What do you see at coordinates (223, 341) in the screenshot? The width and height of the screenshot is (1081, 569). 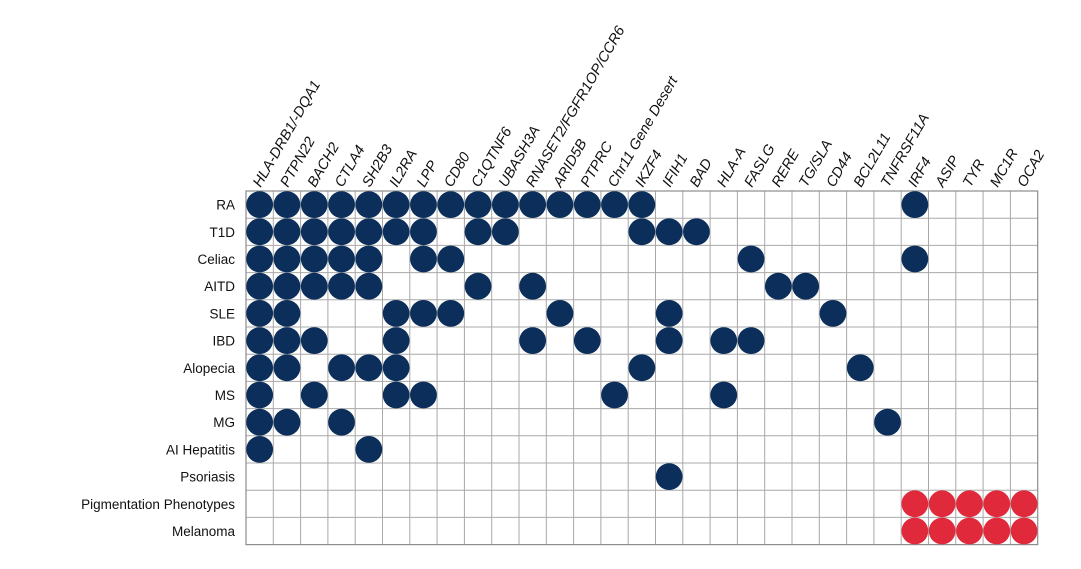 I see `disease-label: IBD` at bounding box center [223, 341].